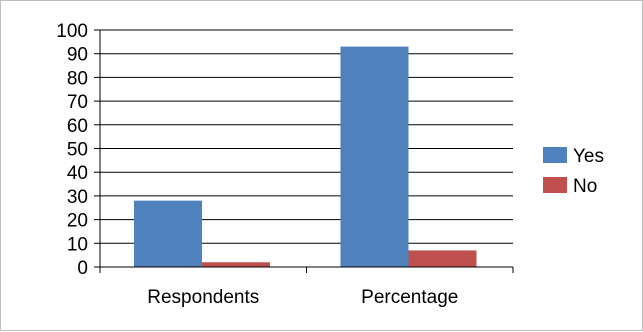  I want to click on legend-label-no: No, so click(585, 186).